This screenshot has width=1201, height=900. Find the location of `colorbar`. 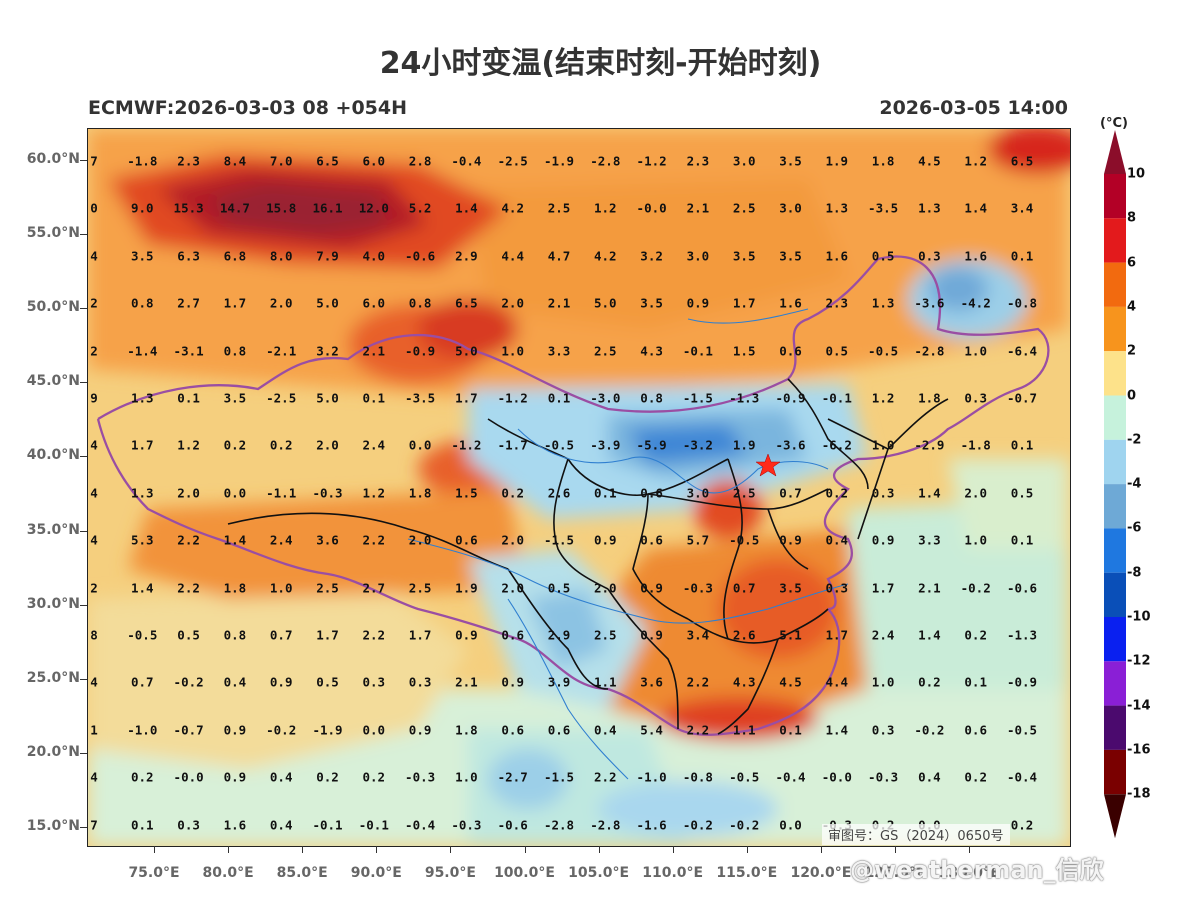

colorbar is located at coordinates (1115, 484).